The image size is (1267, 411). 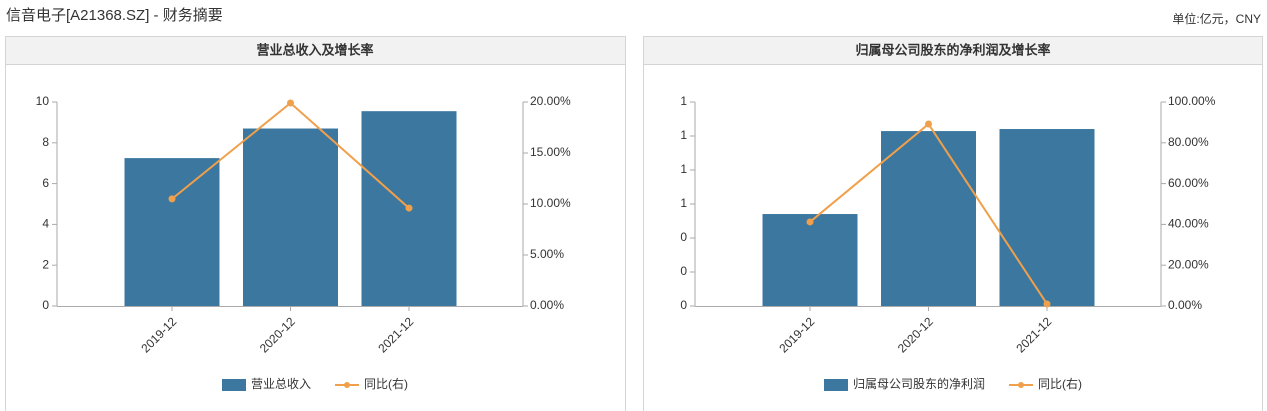 I want to click on unit-label: 单位:亿元，CNY, so click(x=1216, y=18).